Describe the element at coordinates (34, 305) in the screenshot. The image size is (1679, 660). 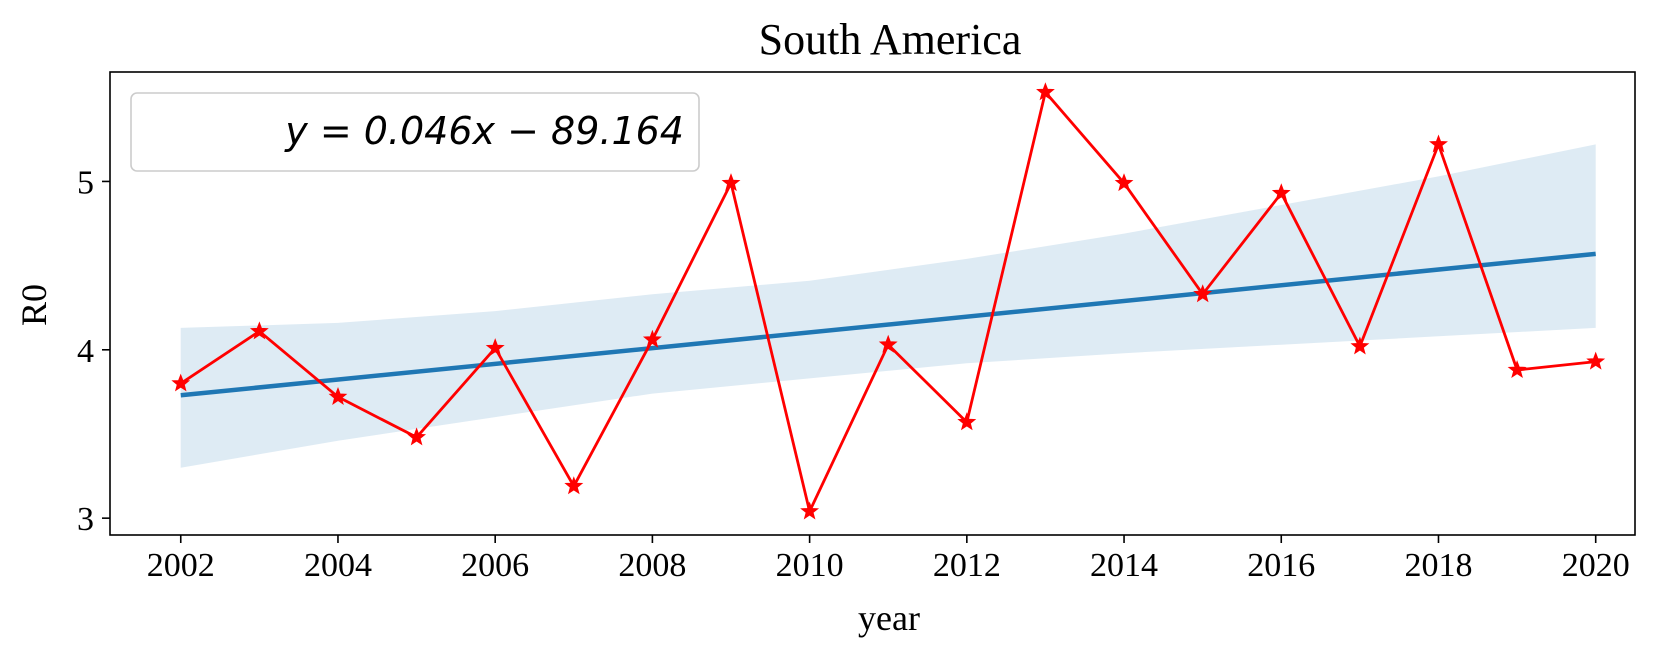
I see `y-axis-label: R0` at that location.